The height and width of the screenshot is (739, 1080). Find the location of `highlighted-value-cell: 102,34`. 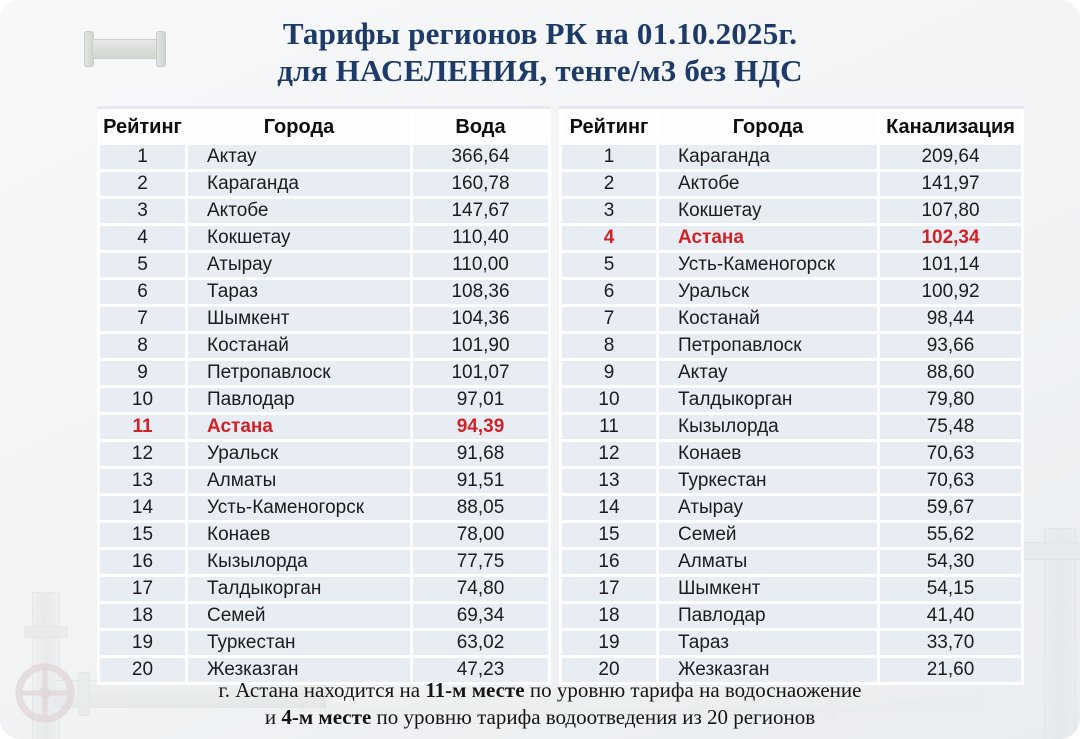

highlighted-value-cell: 102,34 is located at coordinates (950, 238).